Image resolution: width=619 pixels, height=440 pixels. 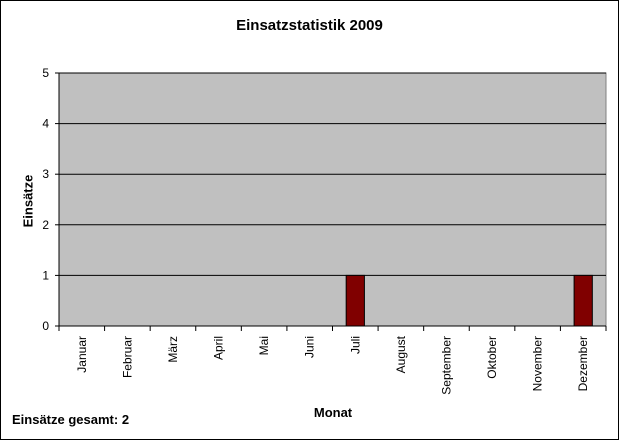 I want to click on total-label: Einsätze gesamt:, so click(x=65, y=419).